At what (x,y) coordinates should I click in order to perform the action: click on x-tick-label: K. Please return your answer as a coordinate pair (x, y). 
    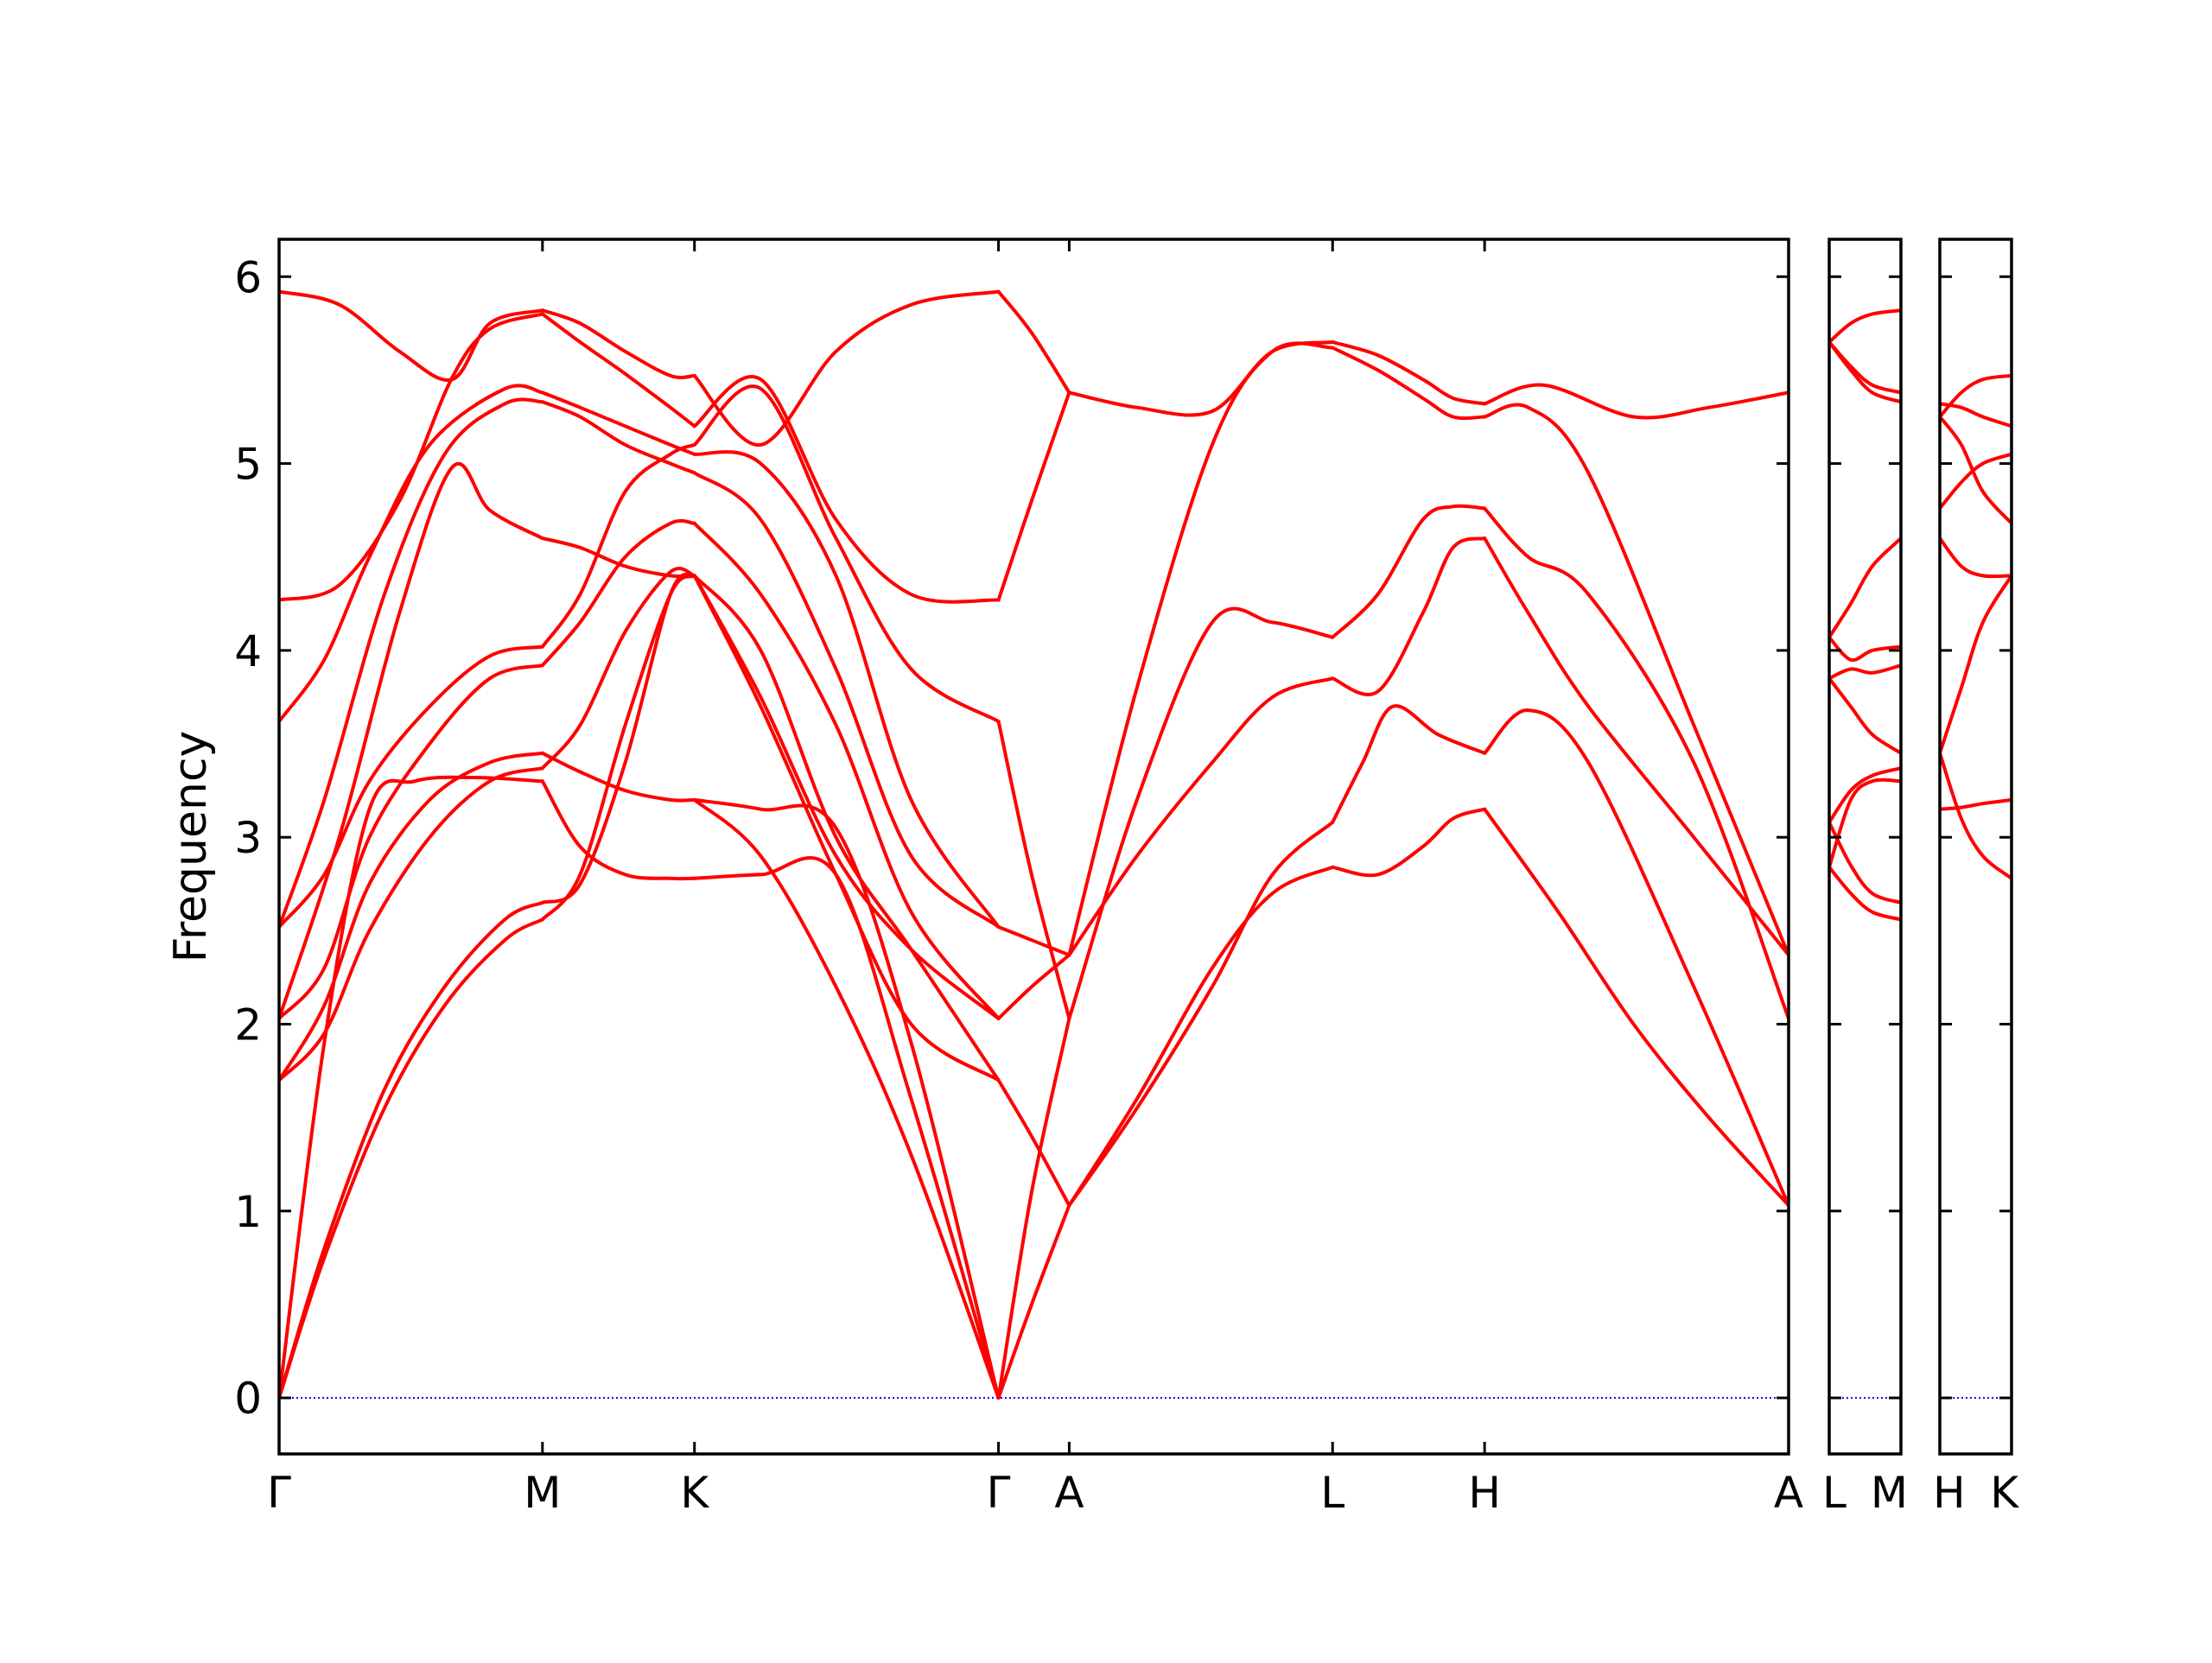
    Looking at the image, I should click on (694, 1493).